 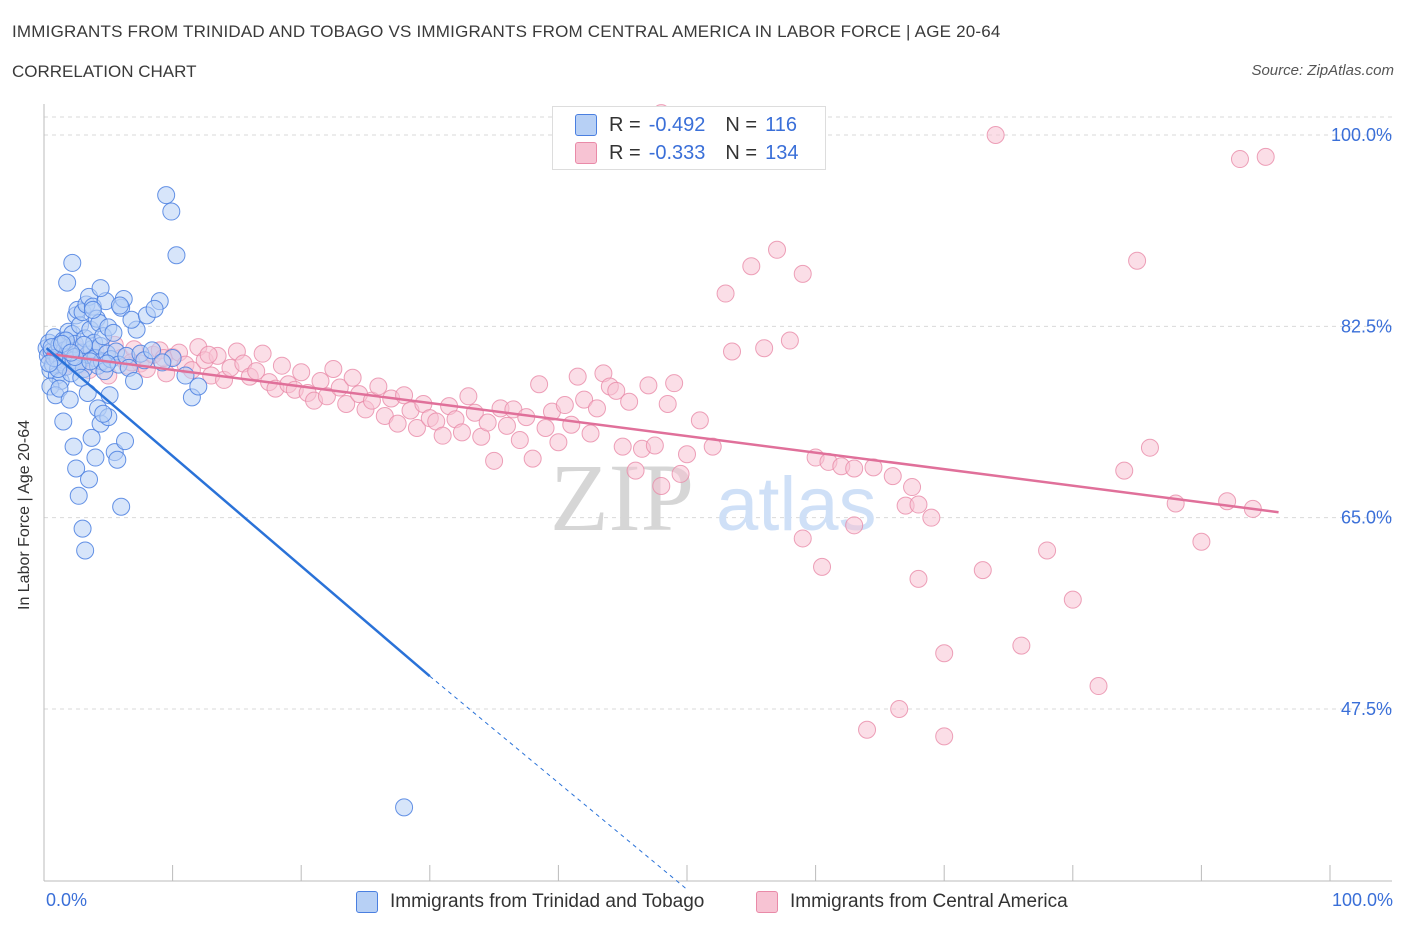 What do you see at coordinates (547, 901) in the screenshot?
I see `bottom-legend-label-trinidad: Immigrants from Trinidad and Tobago` at bounding box center [547, 901].